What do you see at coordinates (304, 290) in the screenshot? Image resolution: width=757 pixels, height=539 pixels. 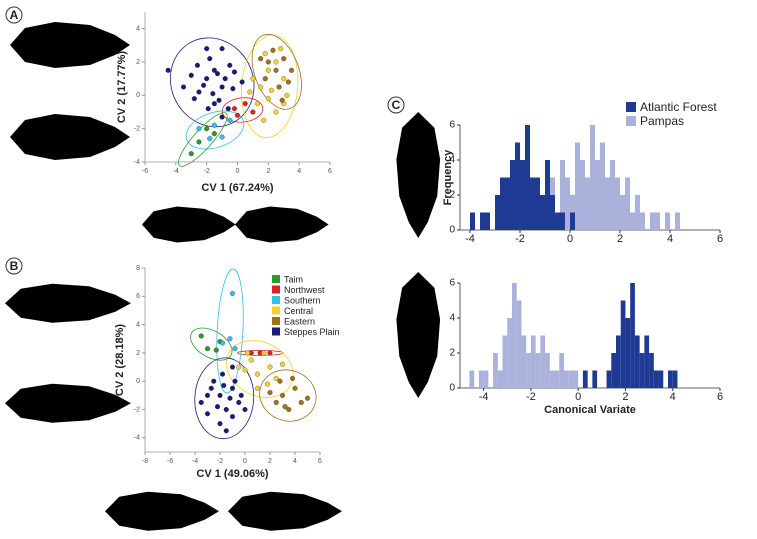 I see `legend-label: Northwest` at bounding box center [304, 290].